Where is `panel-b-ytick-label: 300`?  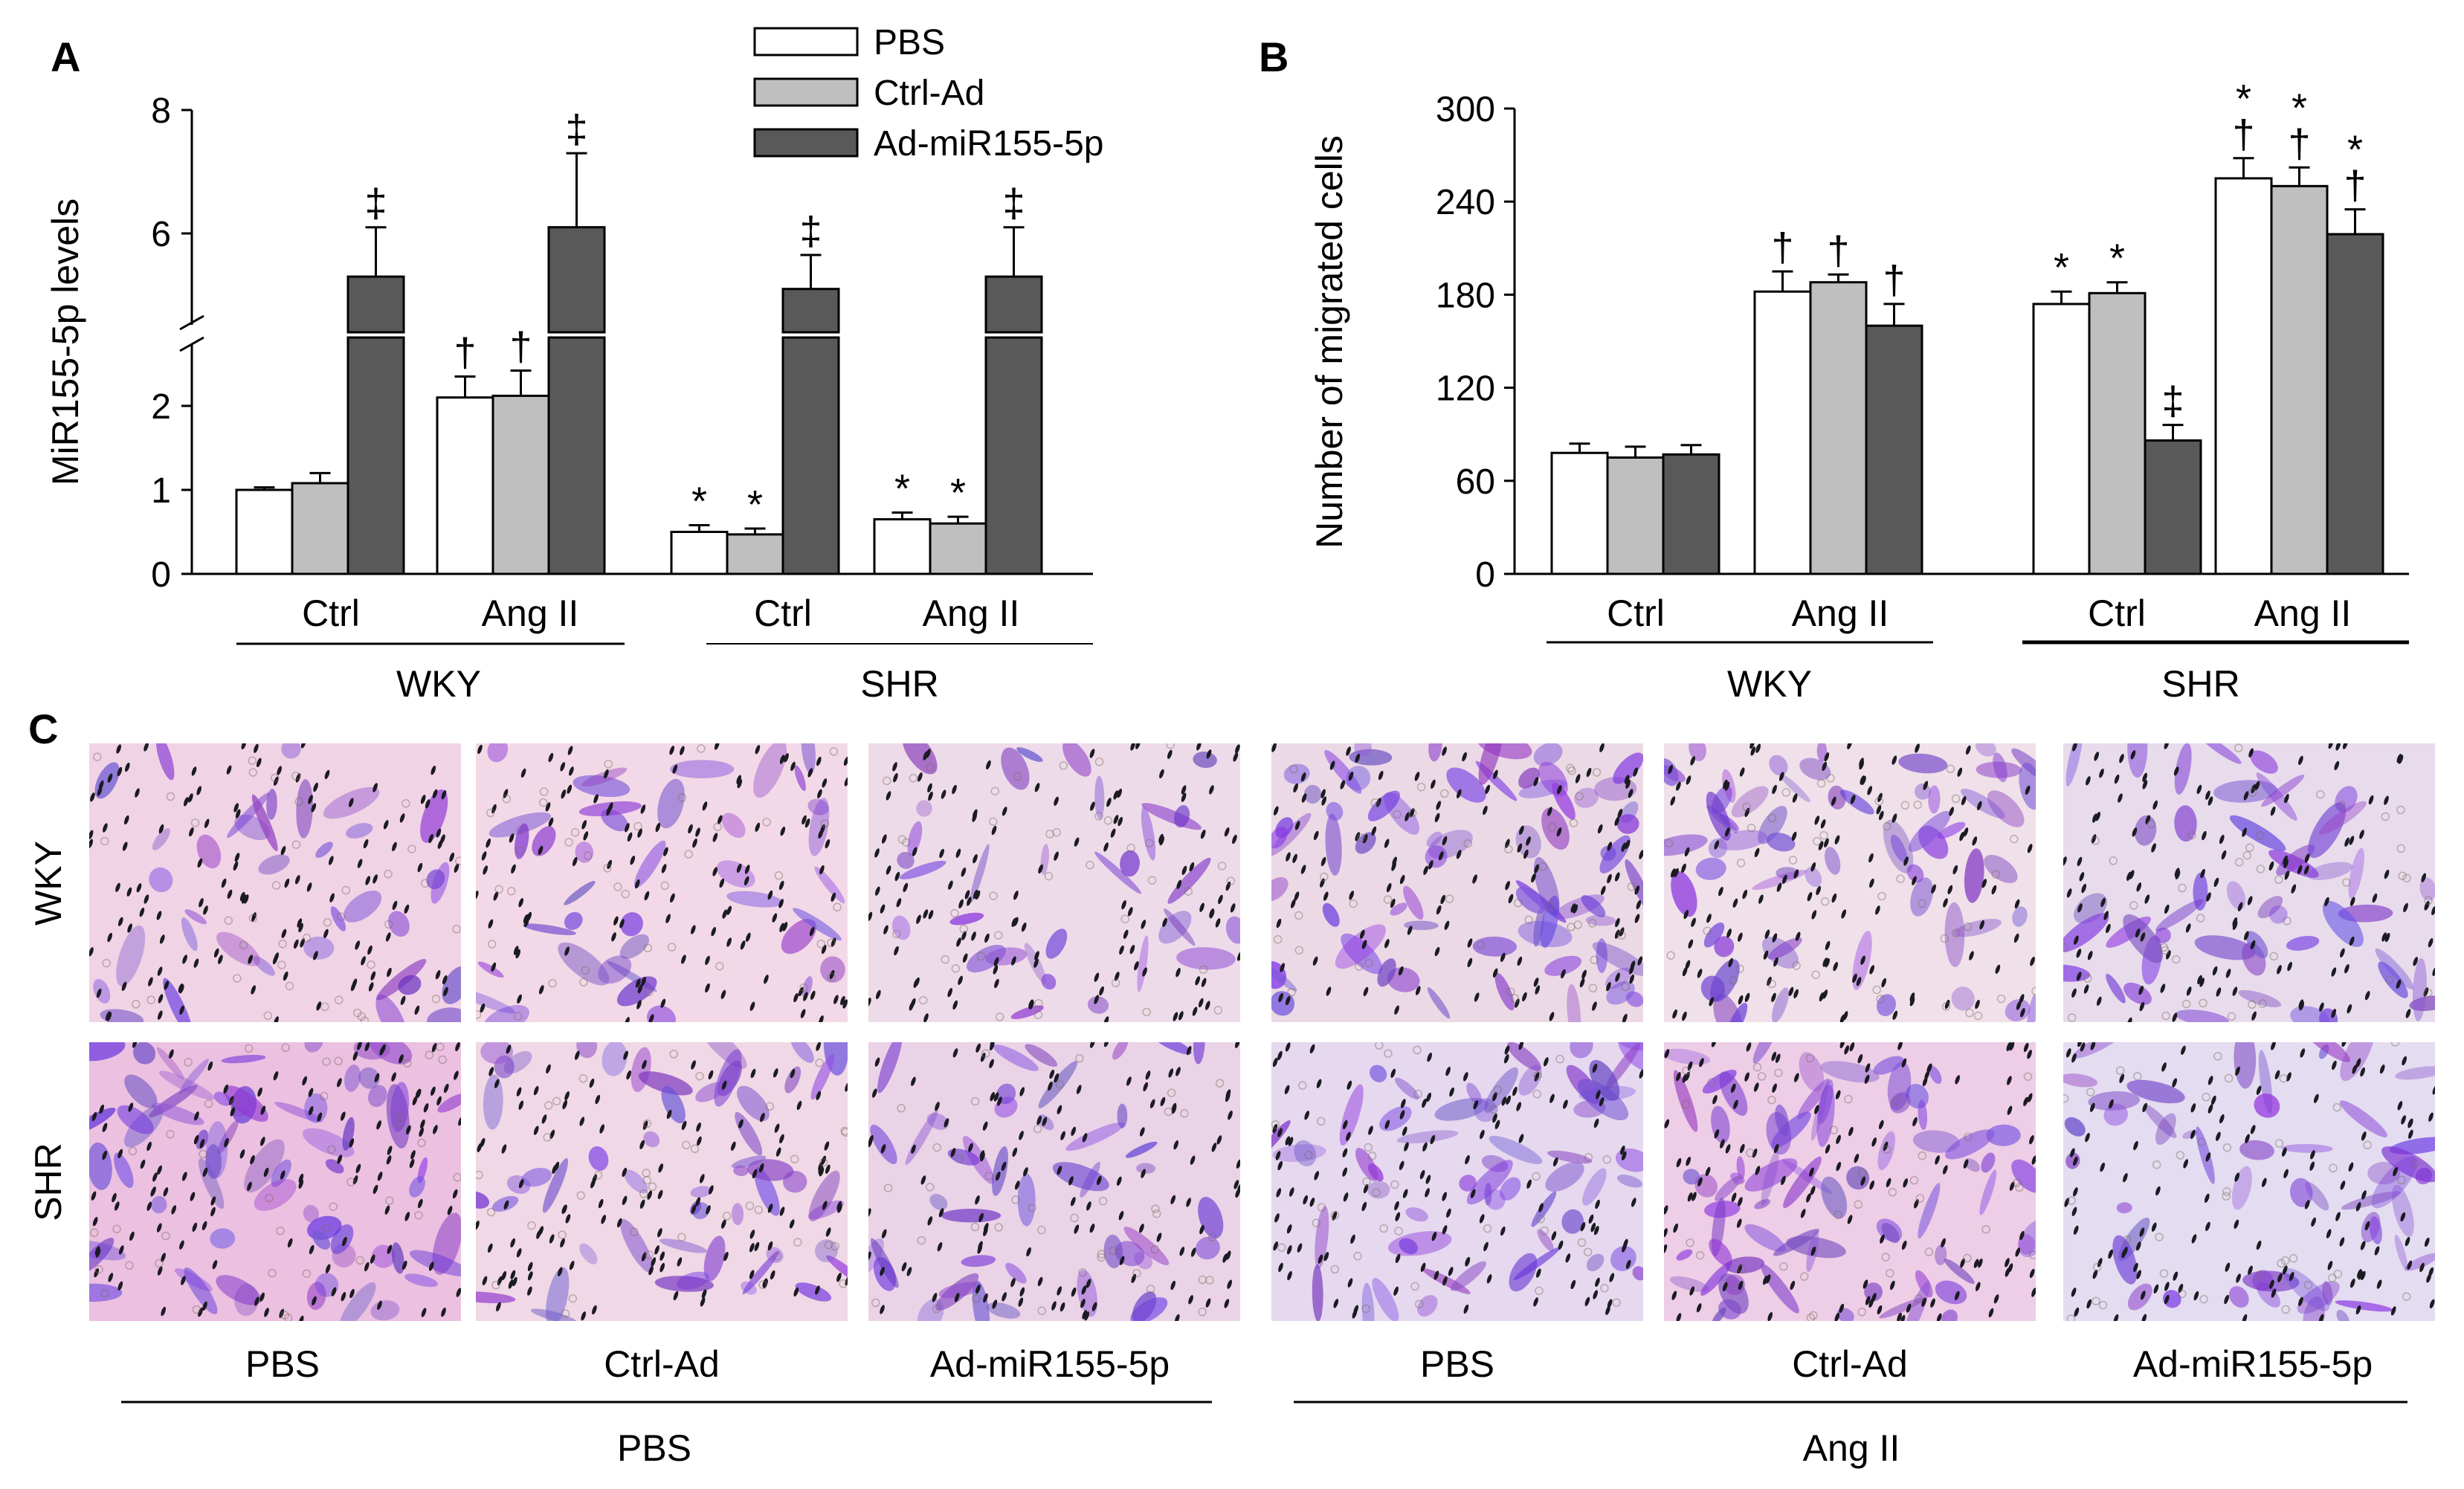
panel-b-ytick-label: 300 is located at coordinates (1466, 109).